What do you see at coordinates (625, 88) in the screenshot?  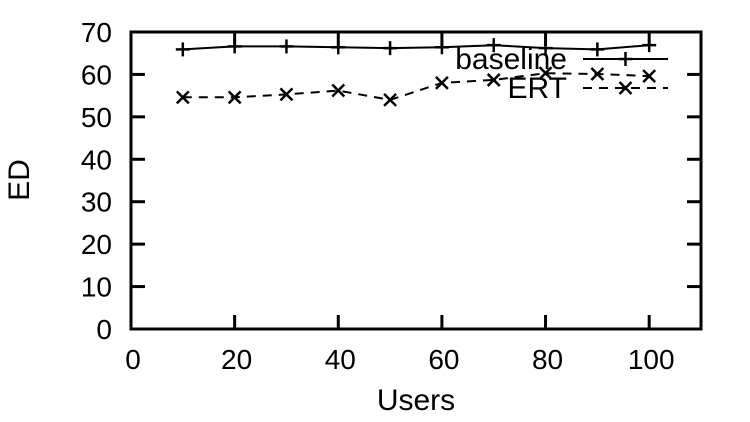 I see `legend-sample-marker-ERT` at bounding box center [625, 88].